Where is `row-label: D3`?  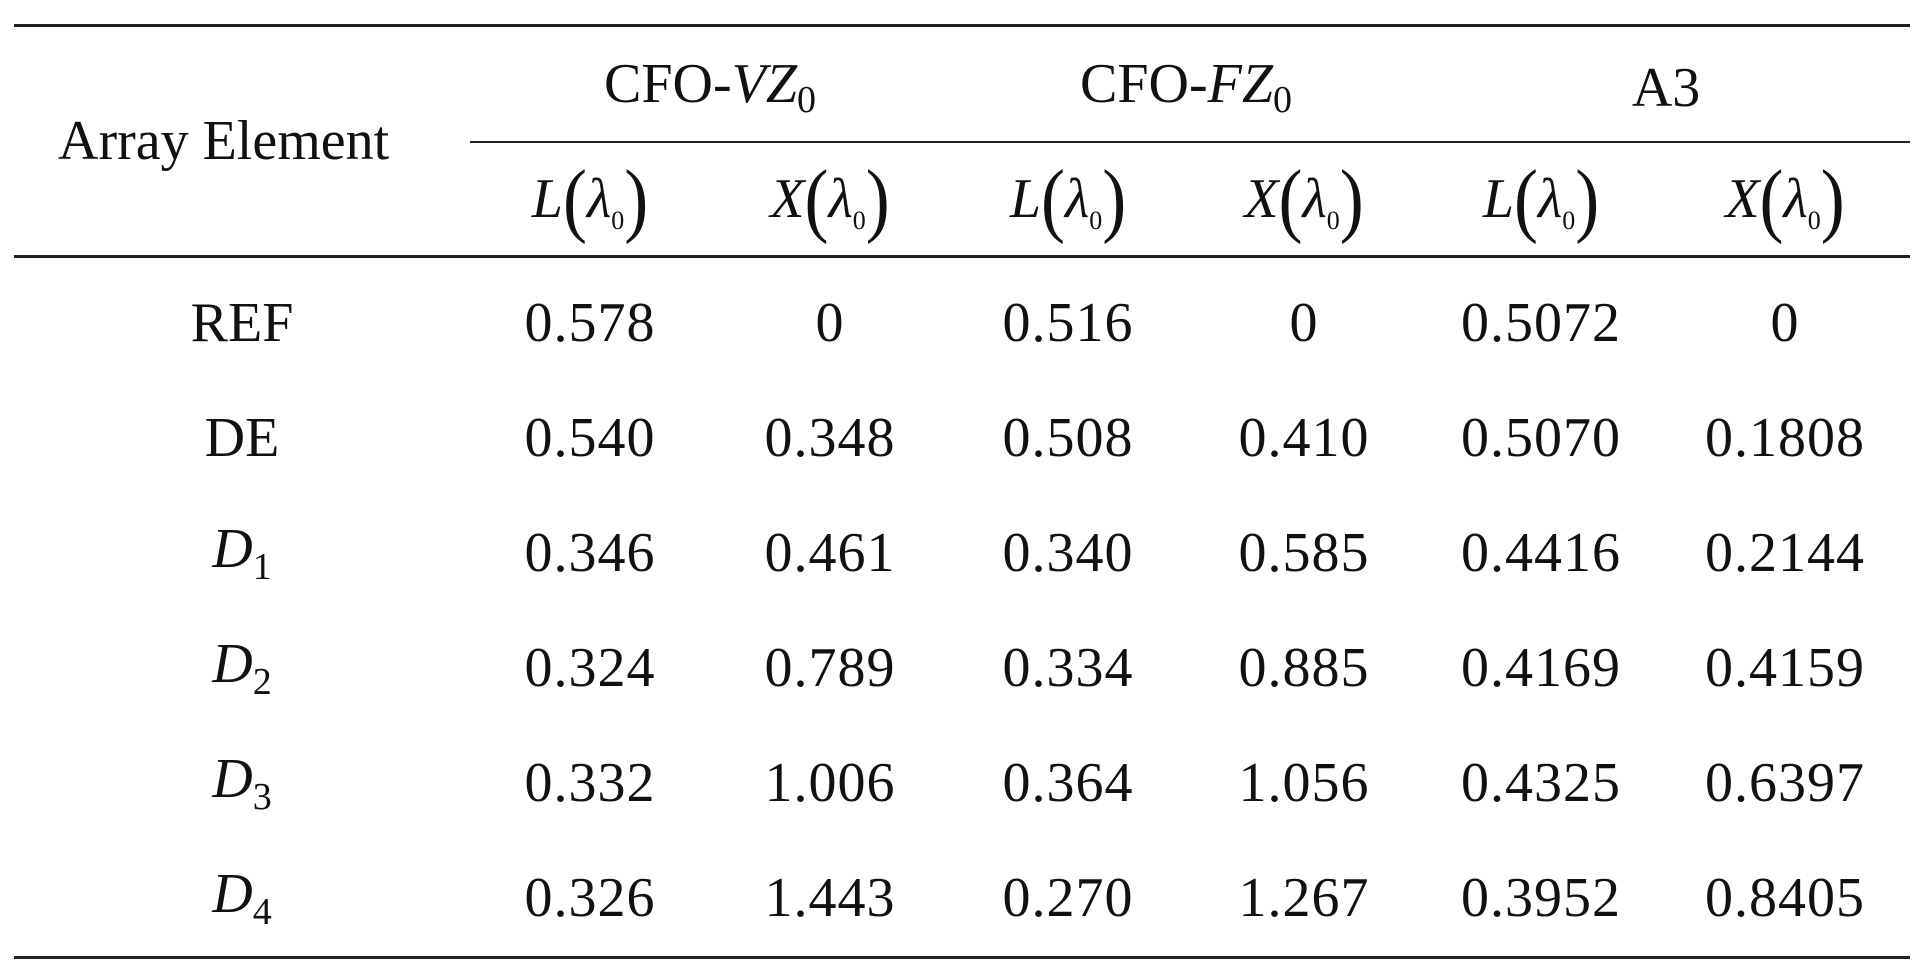 row-label: D3 is located at coordinates (242, 783).